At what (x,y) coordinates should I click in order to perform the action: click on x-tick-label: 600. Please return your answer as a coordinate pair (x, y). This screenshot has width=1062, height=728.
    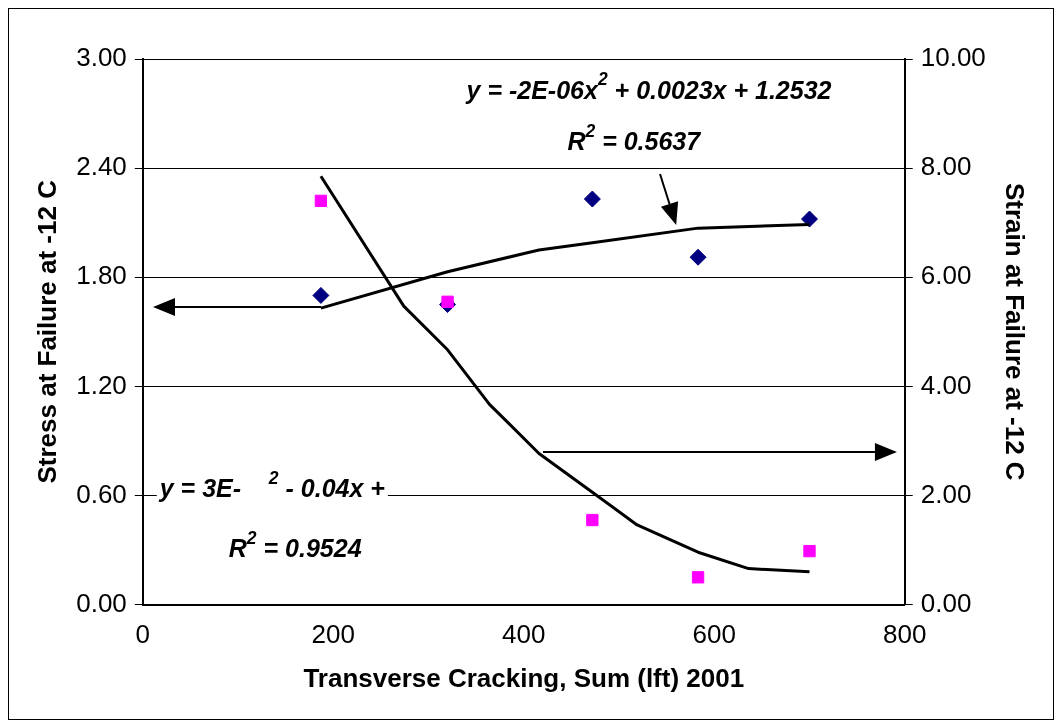
    Looking at the image, I should click on (714, 634).